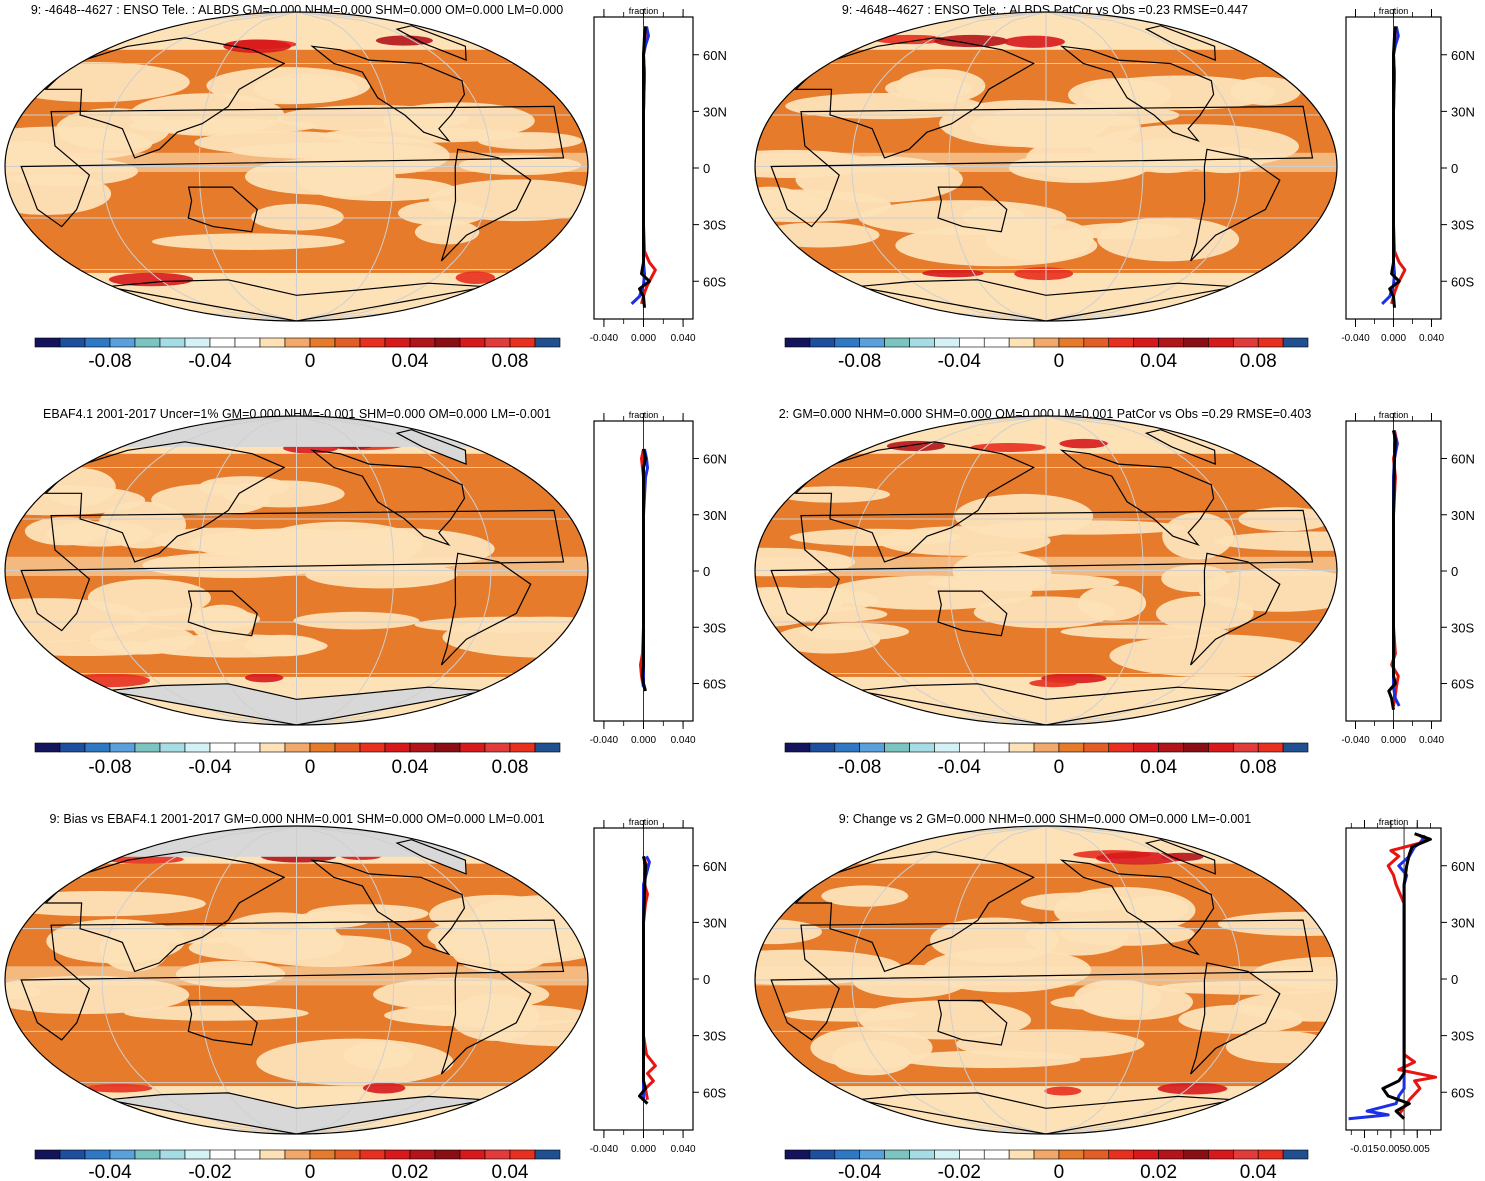 This screenshot has width=1485, height=1181. What do you see at coordinates (388, 498) in the screenshot?
I see `coastline-namerica` at bounding box center [388, 498].